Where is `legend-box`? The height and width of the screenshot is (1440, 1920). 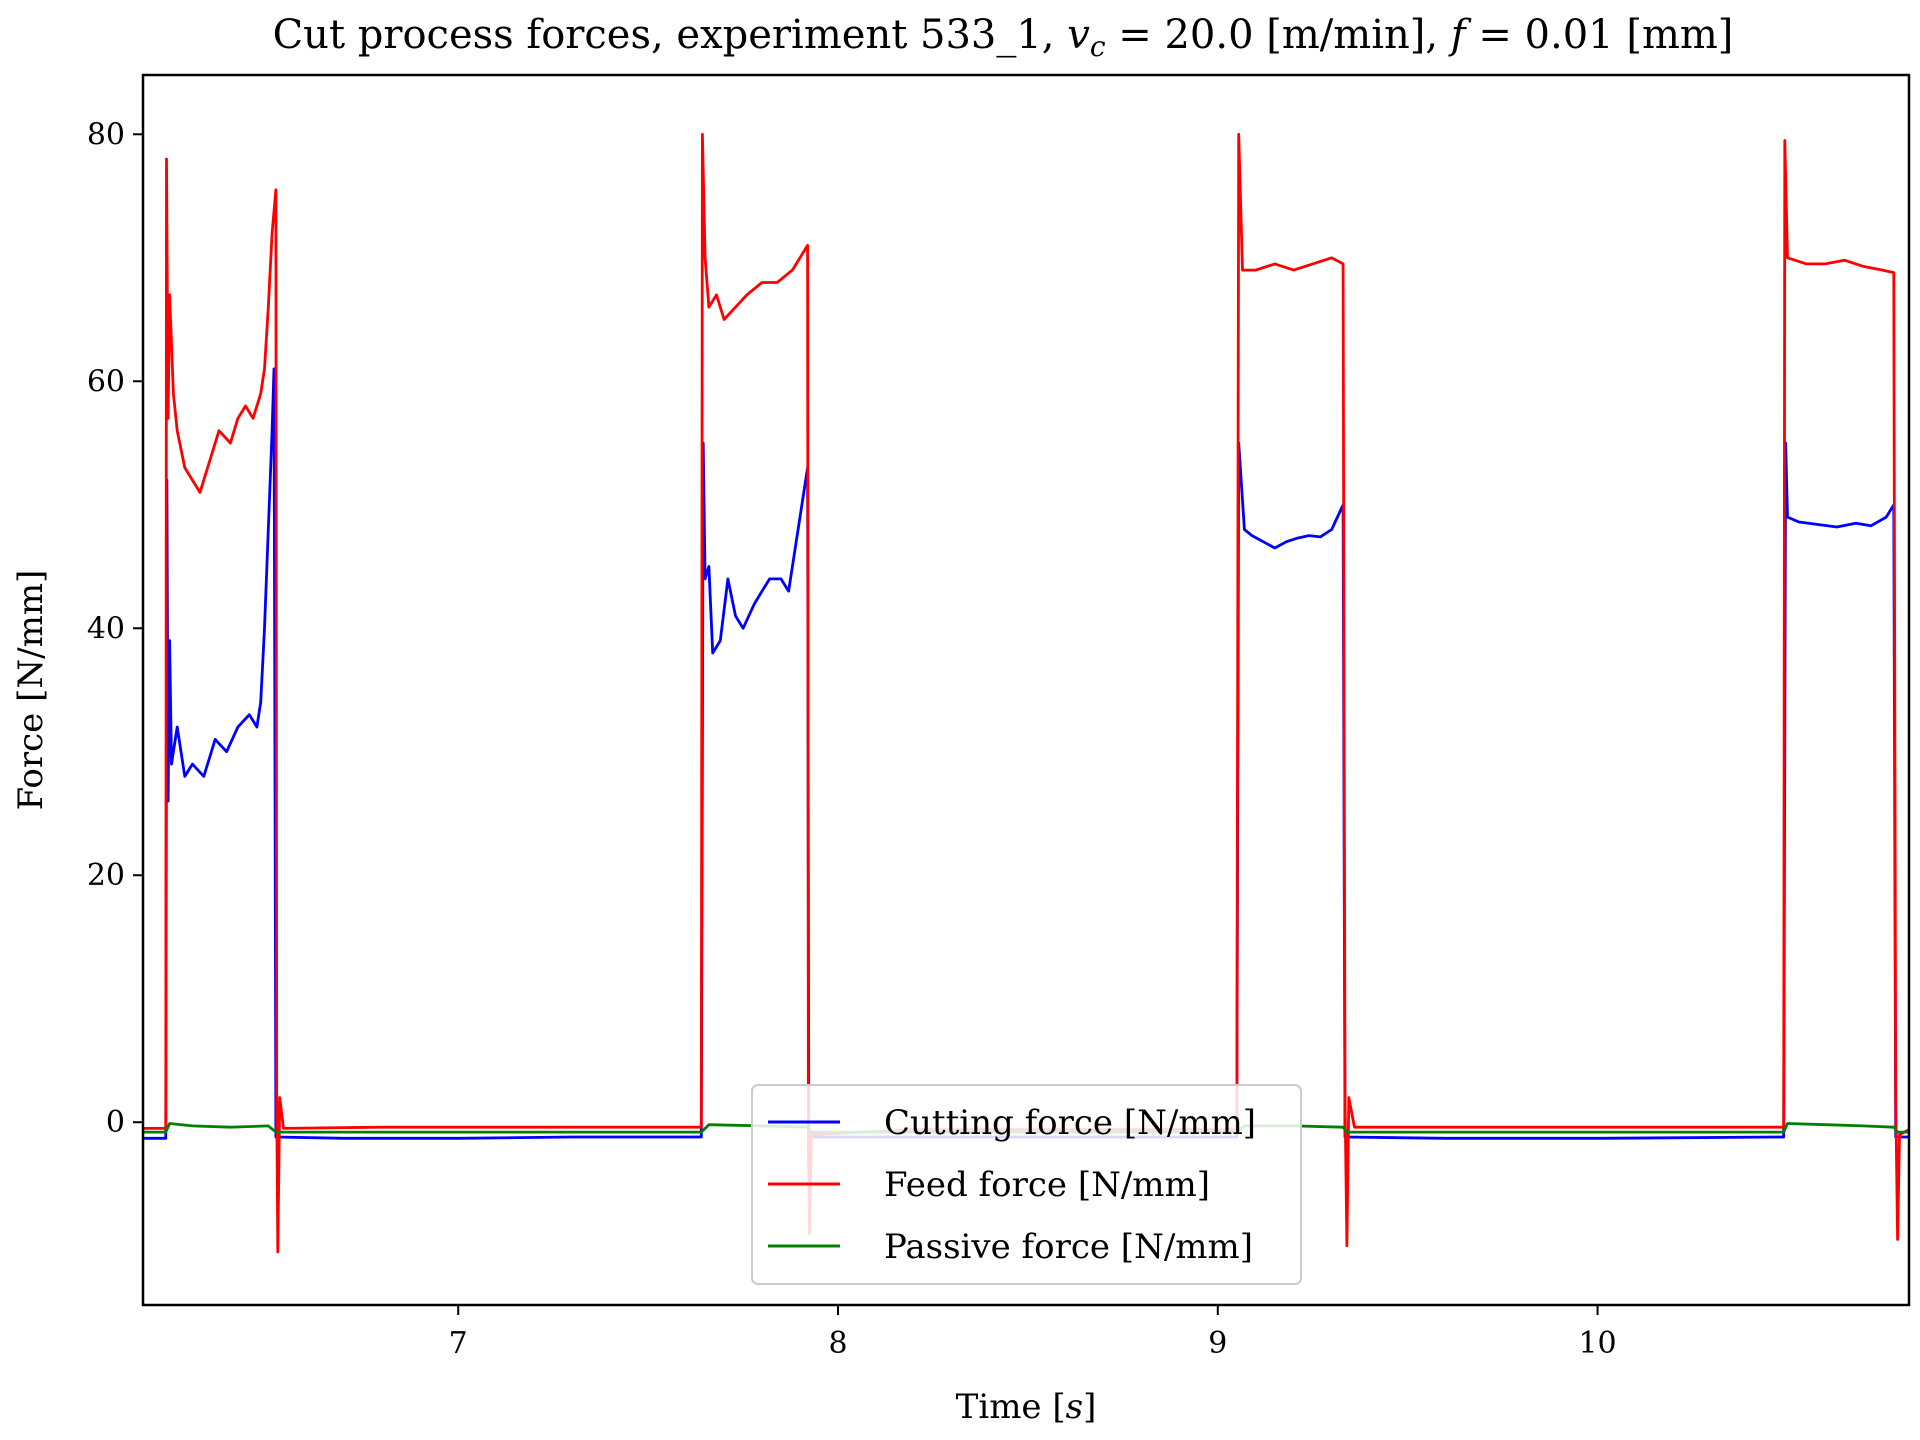 legend-box is located at coordinates (1026, 1184).